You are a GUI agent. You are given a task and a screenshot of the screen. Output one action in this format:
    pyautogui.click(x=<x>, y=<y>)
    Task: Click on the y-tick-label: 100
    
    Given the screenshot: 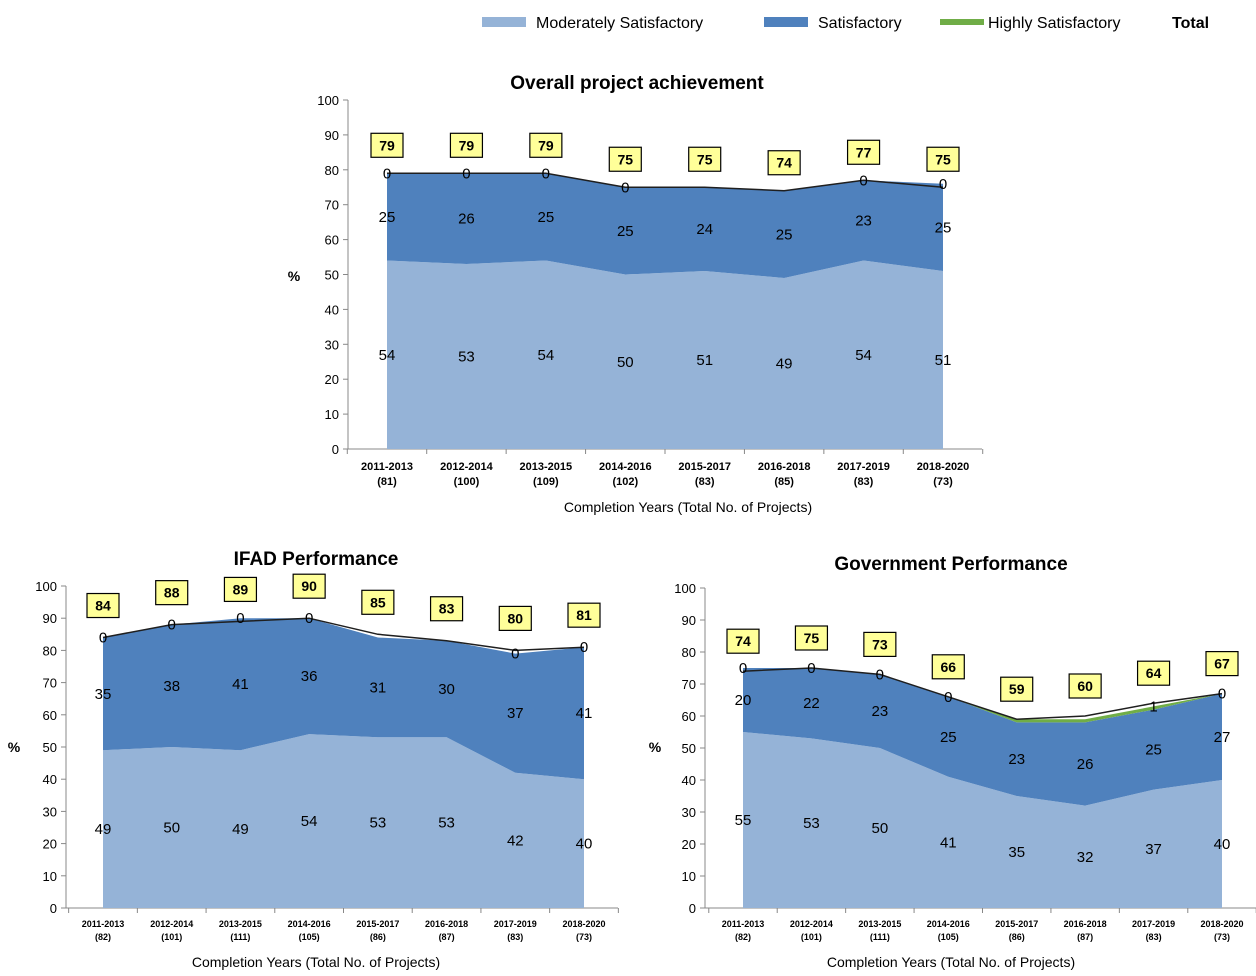 What is the action you would take?
    pyautogui.click(x=46, y=586)
    